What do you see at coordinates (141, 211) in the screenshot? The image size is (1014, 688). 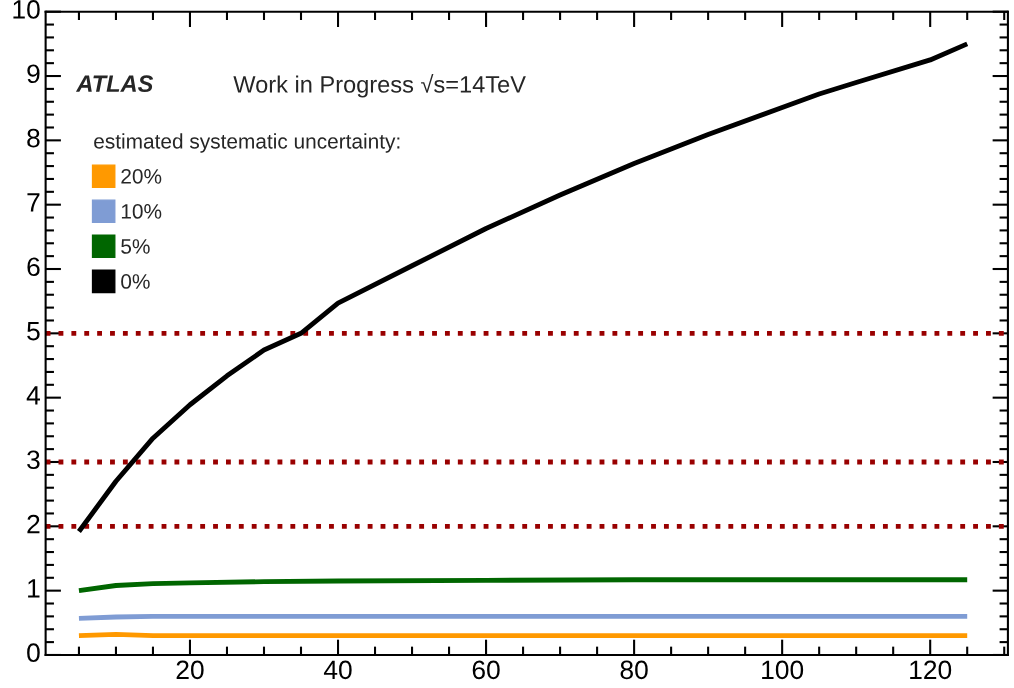 I see `legend-label: 10%` at bounding box center [141, 211].